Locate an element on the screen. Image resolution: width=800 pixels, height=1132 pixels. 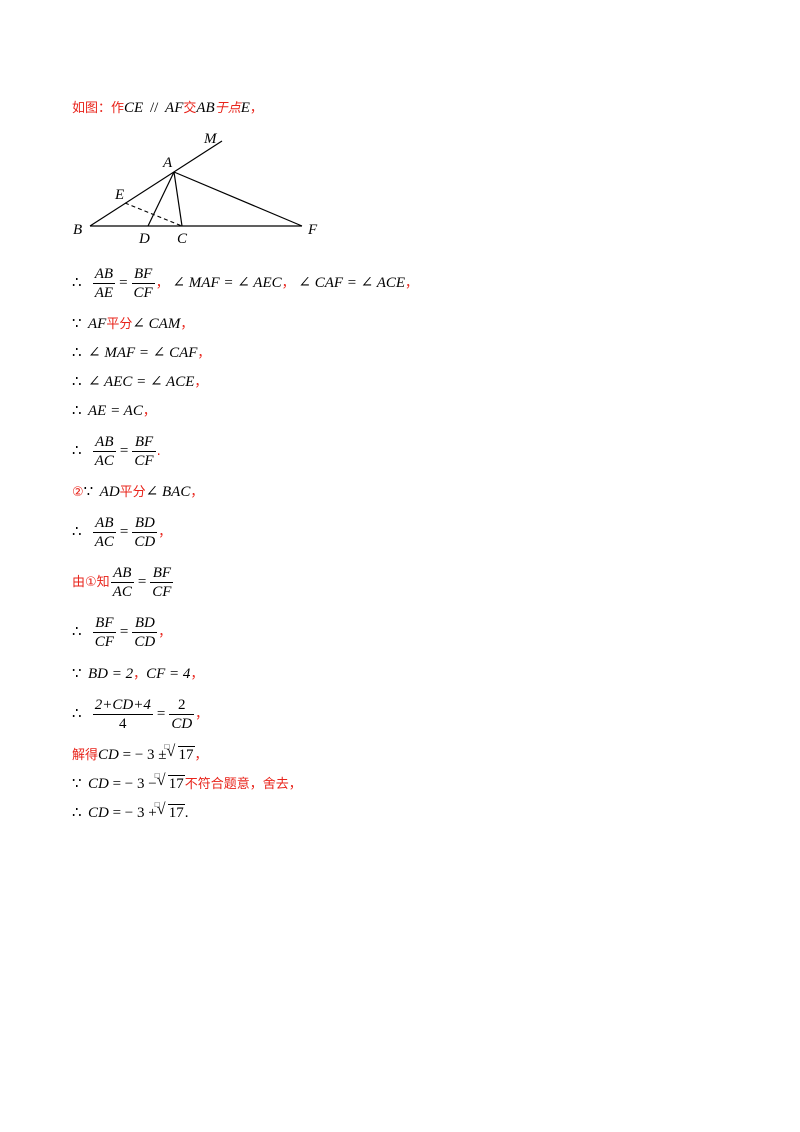
step-ad-bisects: ②∵ AD平分∠ BAC， is located at coordinates (138, 492).